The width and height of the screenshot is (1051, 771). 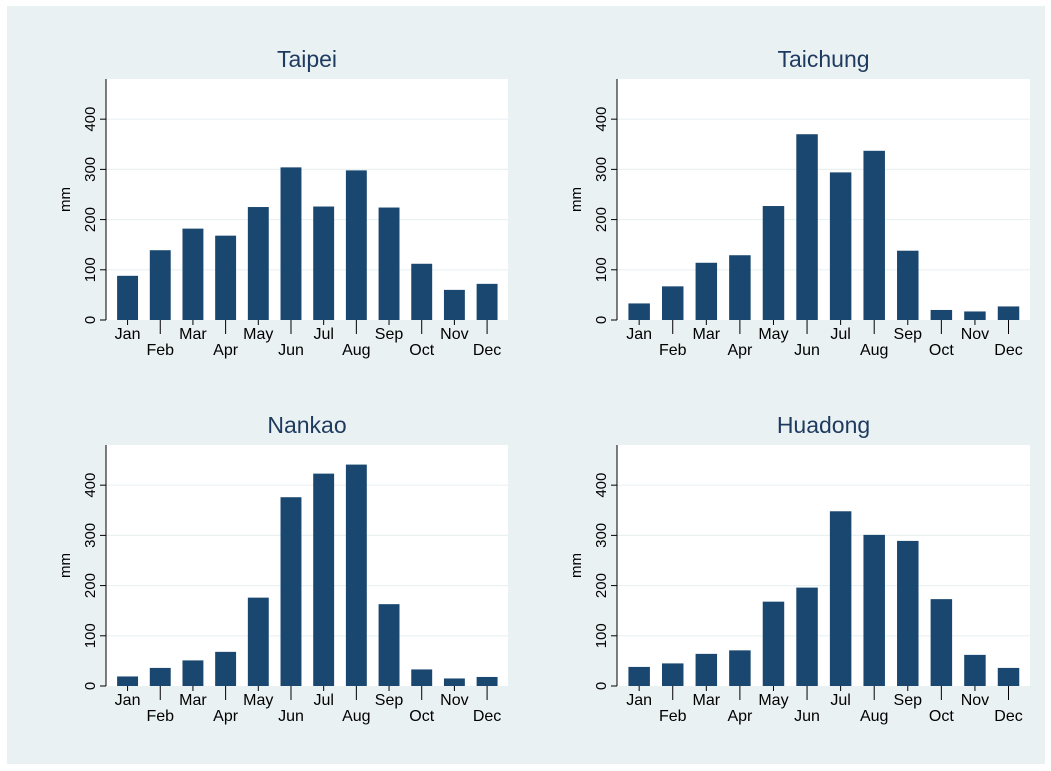 What do you see at coordinates (306, 425) in the screenshot?
I see `chart-title: Nankao` at bounding box center [306, 425].